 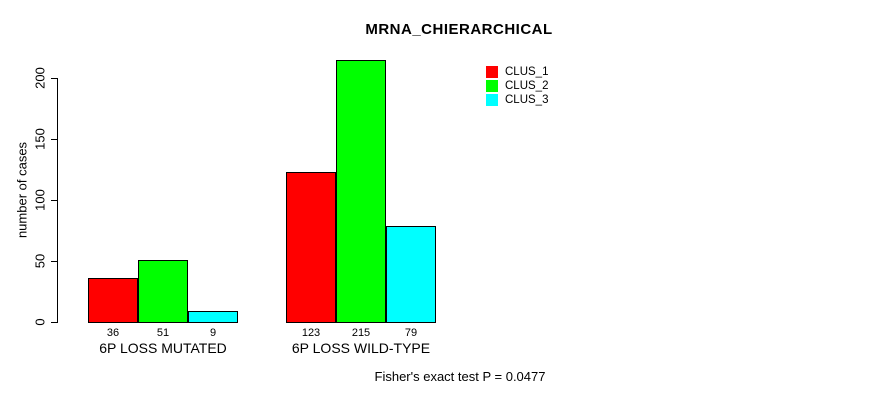 I want to click on annotation-text: Fisher's exact test P = 0.0477, so click(x=460, y=376).